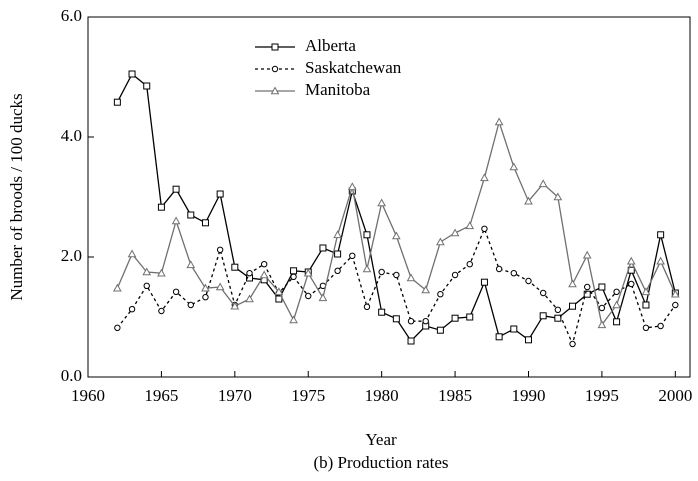  I want to click on y-tick-label: 6.0, so click(71, 15).